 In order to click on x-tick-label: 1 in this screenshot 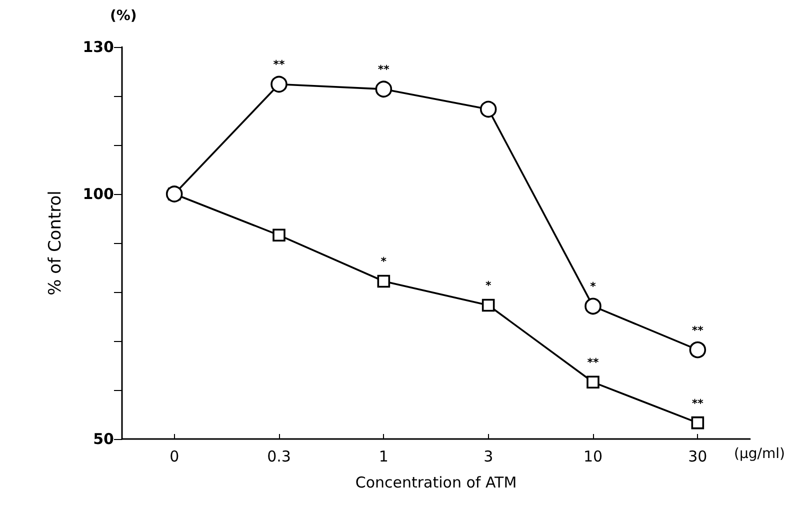, I will do `click(383, 457)`.